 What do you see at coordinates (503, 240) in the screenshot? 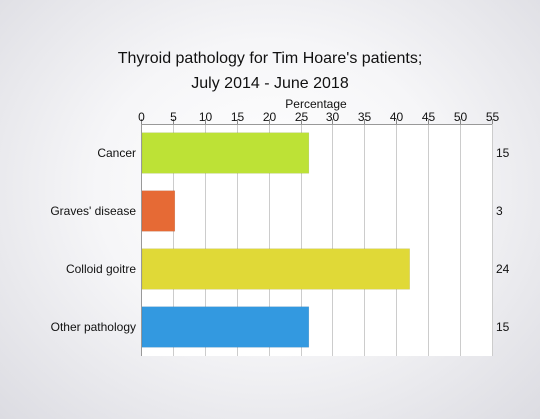
I see `count-labels: 15 3 24 15` at bounding box center [503, 240].